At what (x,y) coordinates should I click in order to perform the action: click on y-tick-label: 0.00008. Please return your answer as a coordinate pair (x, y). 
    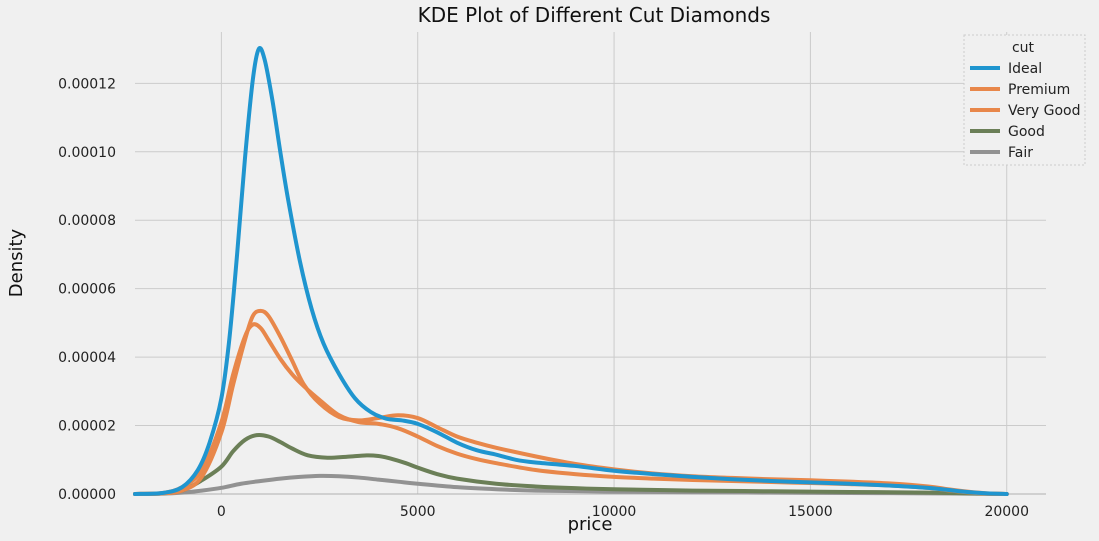
    Looking at the image, I should click on (87, 221).